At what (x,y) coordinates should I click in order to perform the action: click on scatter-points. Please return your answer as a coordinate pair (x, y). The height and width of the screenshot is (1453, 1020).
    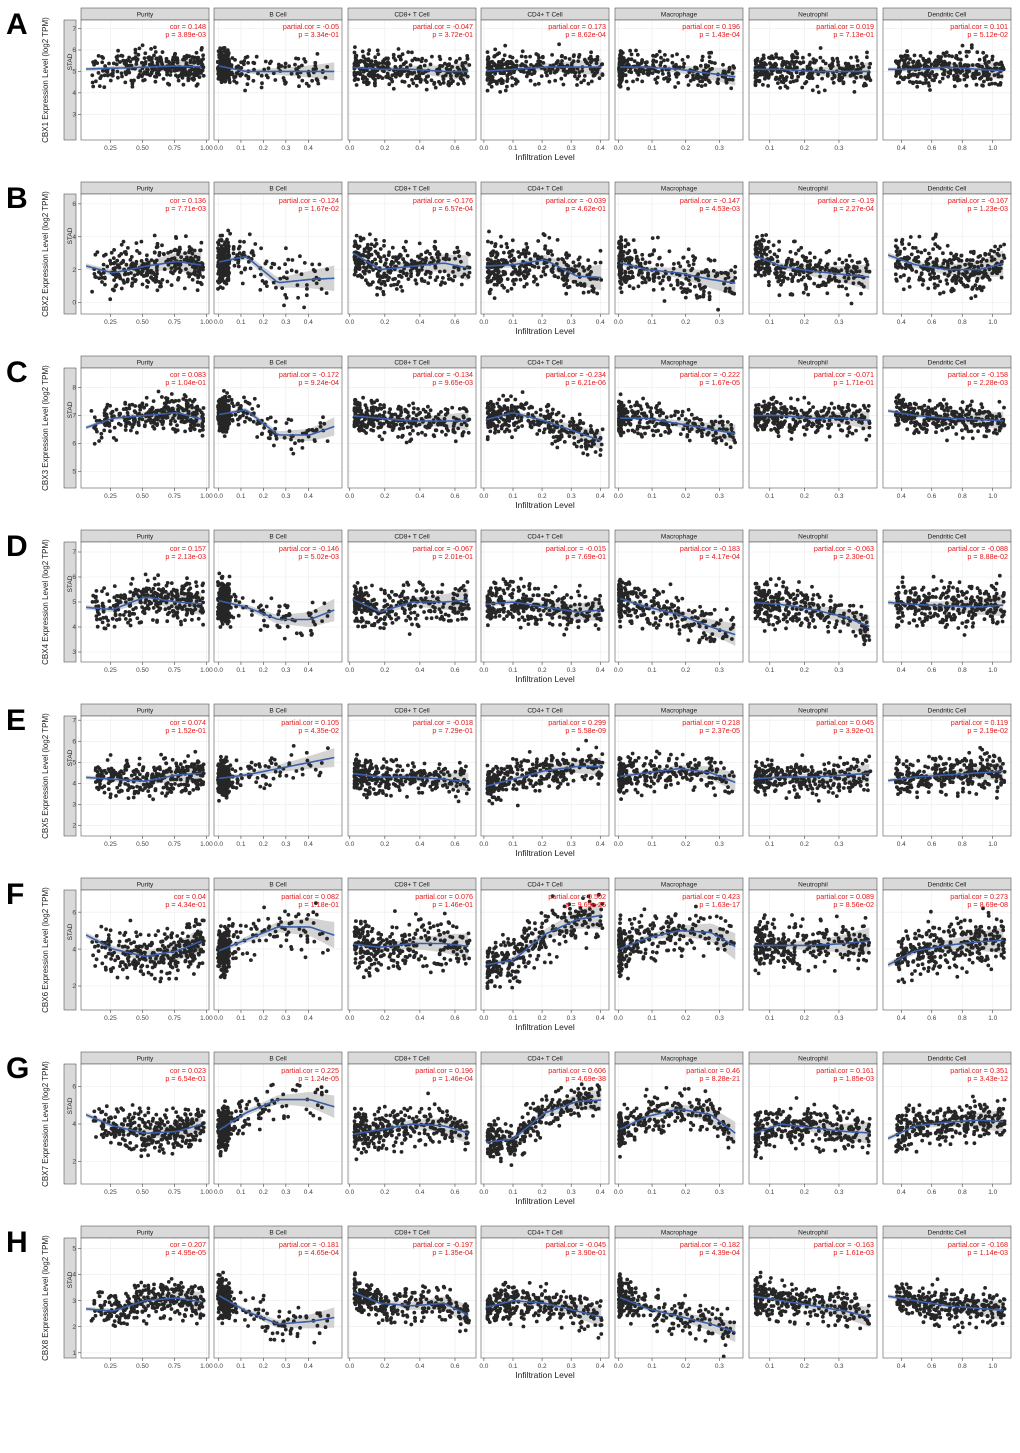
    Looking at the image, I should click on (148, 66).